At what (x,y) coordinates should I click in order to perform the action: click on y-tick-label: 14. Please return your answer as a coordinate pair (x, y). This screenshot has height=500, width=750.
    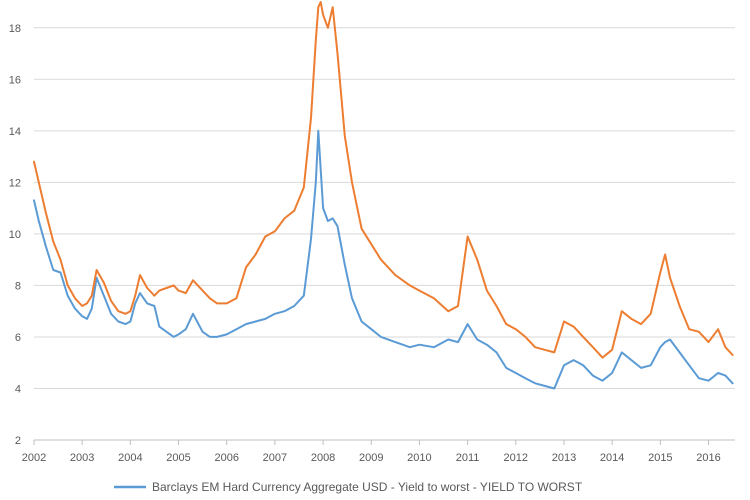
    Looking at the image, I should click on (15, 132).